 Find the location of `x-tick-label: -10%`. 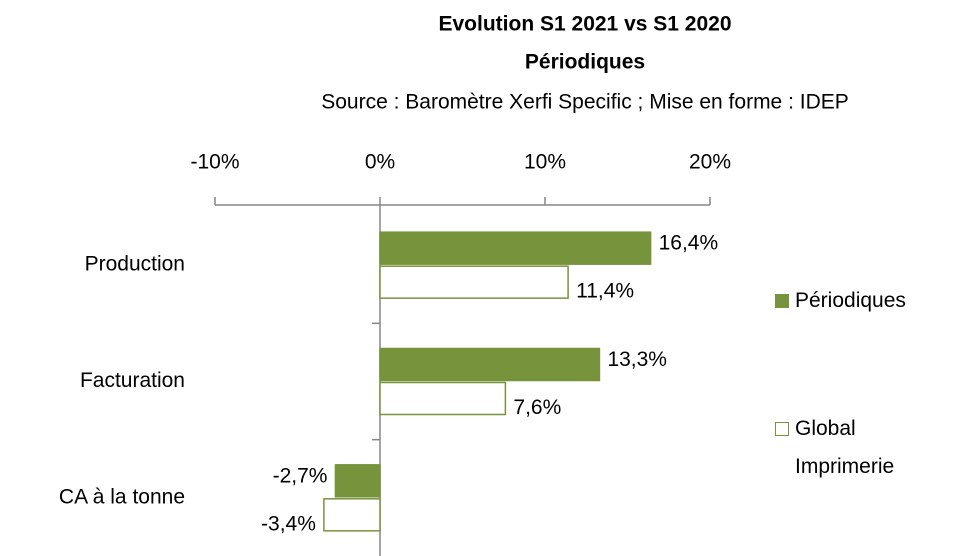

x-tick-label: -10% is located at coordinates (214, 162).